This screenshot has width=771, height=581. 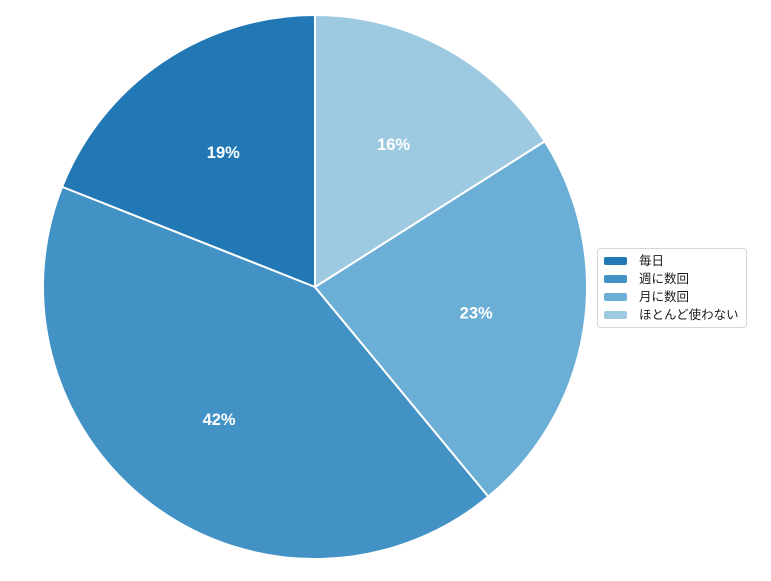 I want to click on pie-slice-label-2: 23%, so click(x=476, y=314).